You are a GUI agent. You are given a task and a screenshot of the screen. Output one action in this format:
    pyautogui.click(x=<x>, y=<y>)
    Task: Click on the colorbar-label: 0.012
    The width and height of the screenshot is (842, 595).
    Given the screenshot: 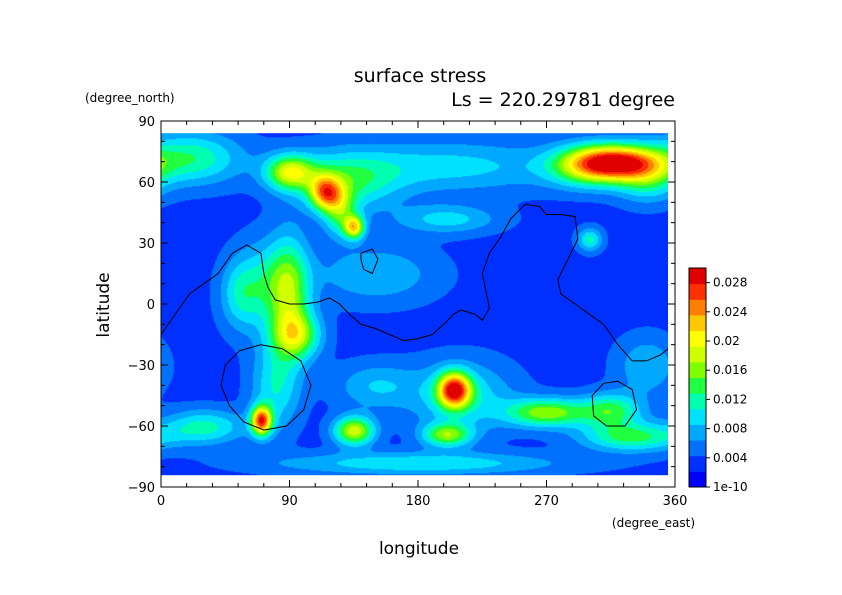 What is the action you would take?
    pyautogui.click(x=730, y=399)
    